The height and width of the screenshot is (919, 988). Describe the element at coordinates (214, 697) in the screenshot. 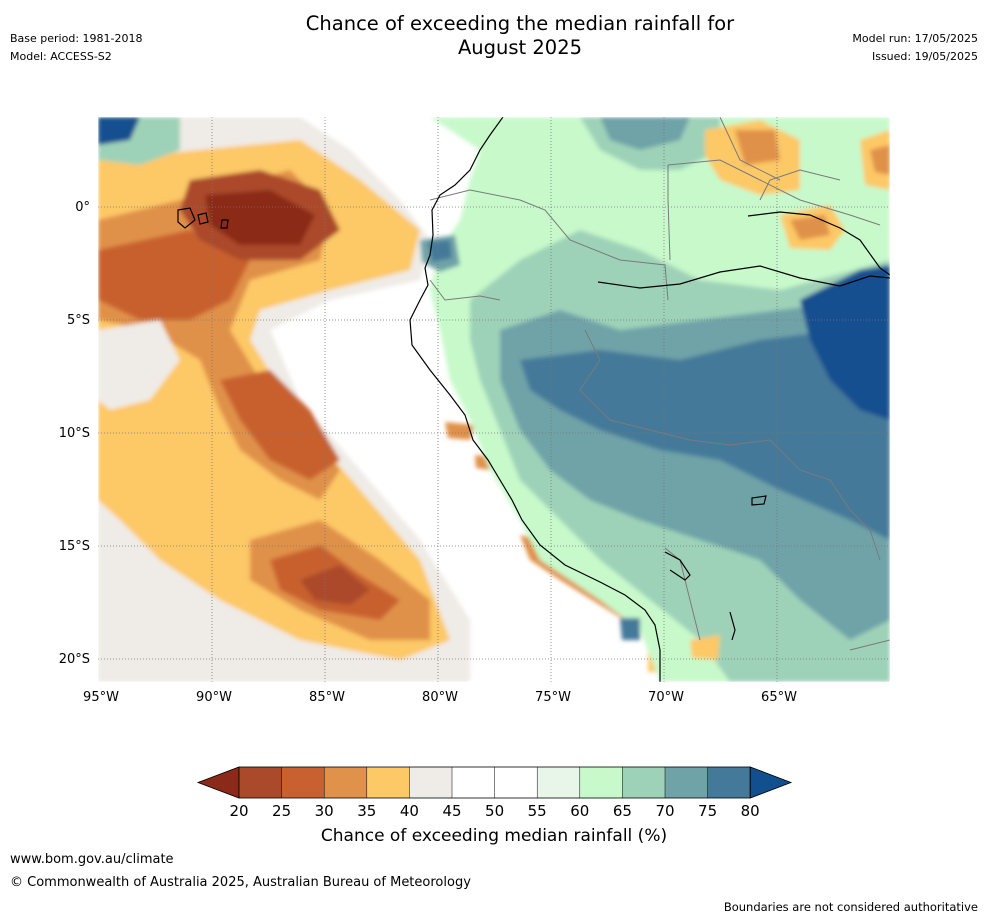

I see `lon-label: 90°W` at that location.